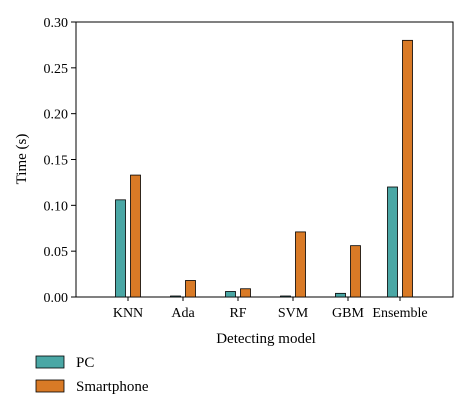 This screenshot has width=474, height=411. I want to click on bar-smartphone-rf, so click(245, 293).